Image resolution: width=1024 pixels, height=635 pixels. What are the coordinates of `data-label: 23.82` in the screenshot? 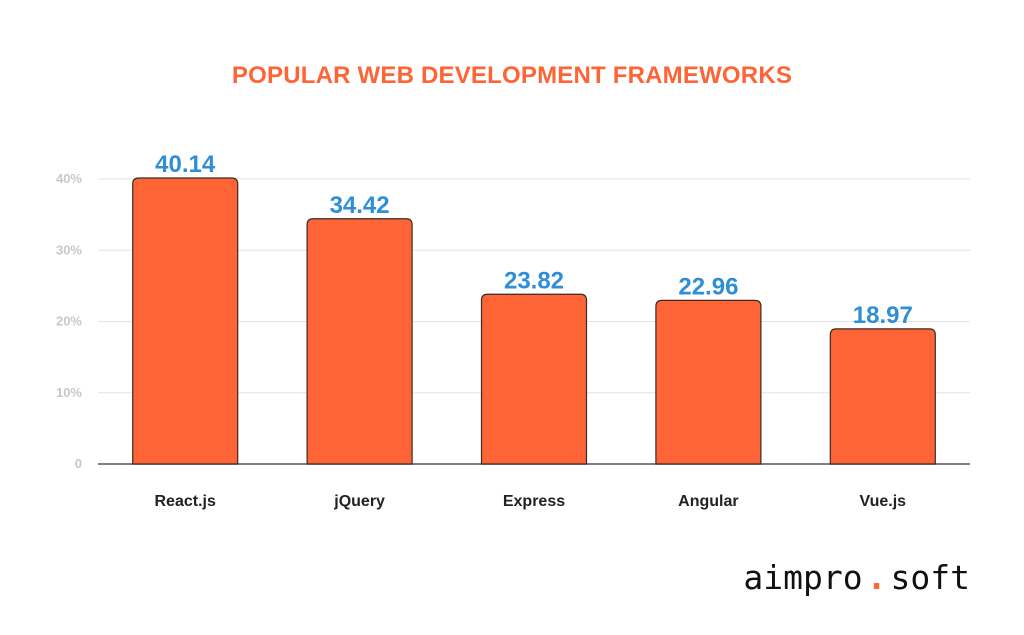 It's located at (534, 280).